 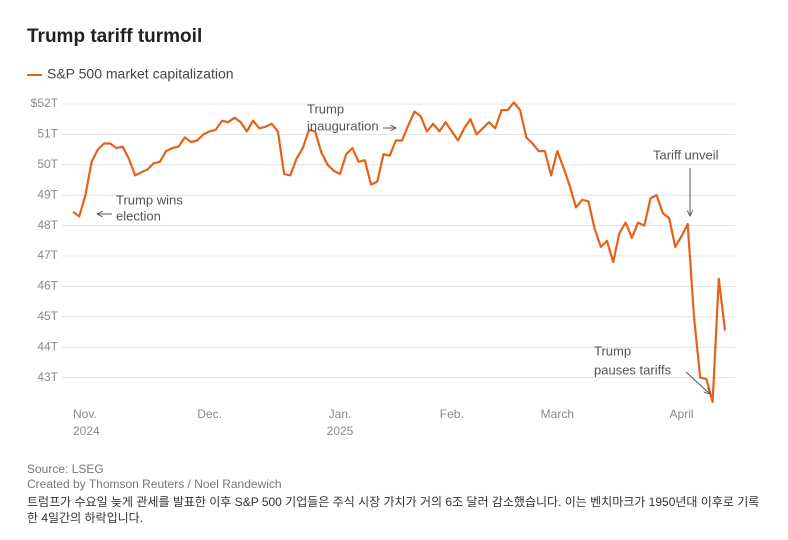 I want to click on y-tick-label: 43T, so click(x=47, y=377).